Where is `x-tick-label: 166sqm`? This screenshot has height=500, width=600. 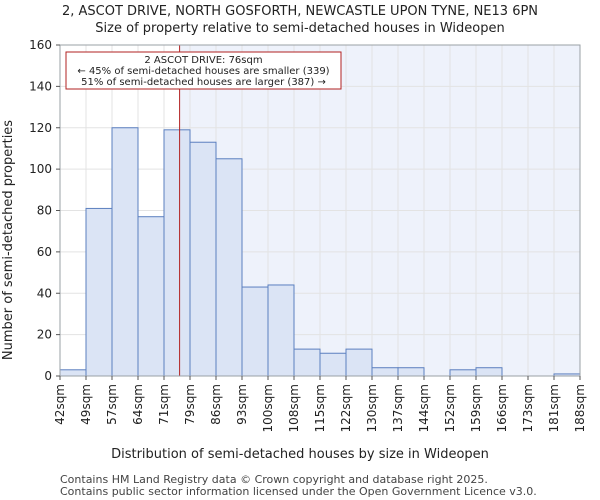
x-tick-label: 166sqm is located at coordinates (502, 408).